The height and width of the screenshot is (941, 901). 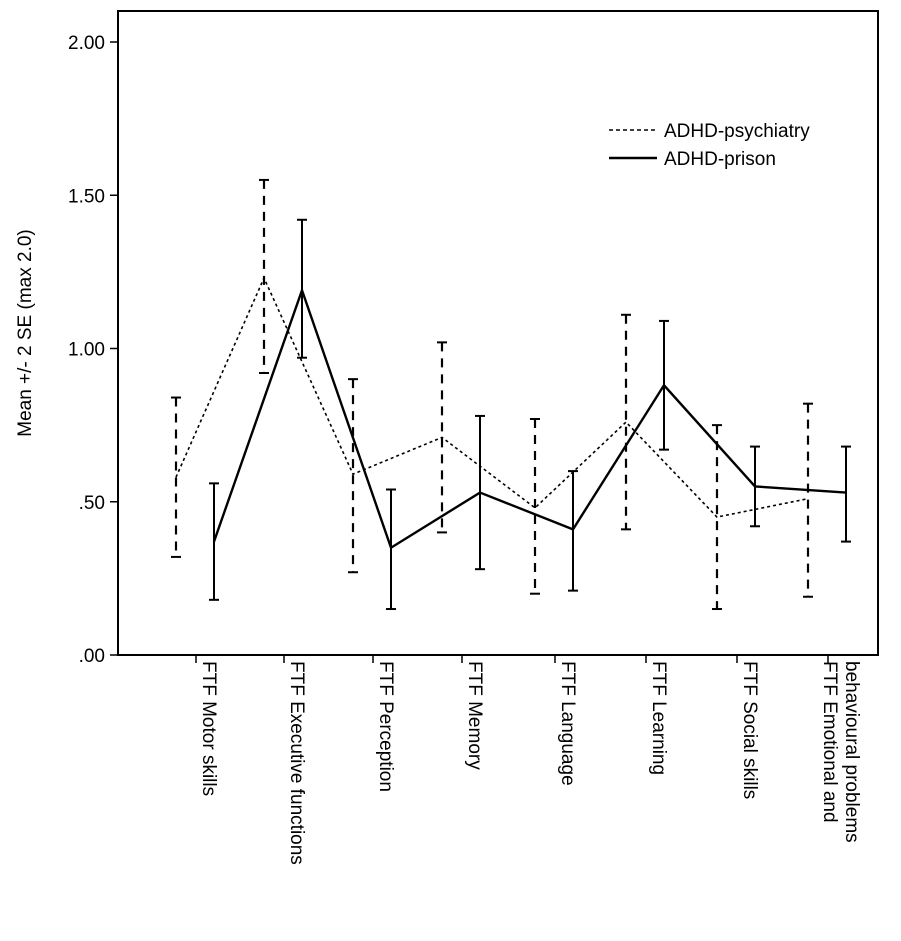 I want to click on x-category-label: FTF Language, so click(x=567, y=723).